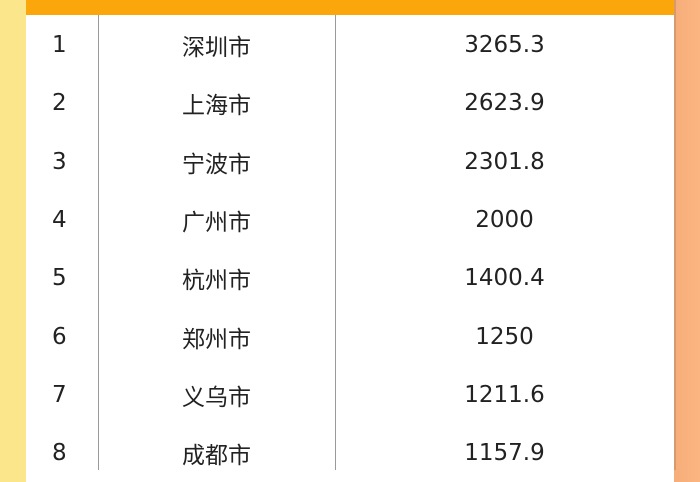  Describe the element at coordinates (216, 223) in the screenshot. I see `city-cell: 广州市` at that location.